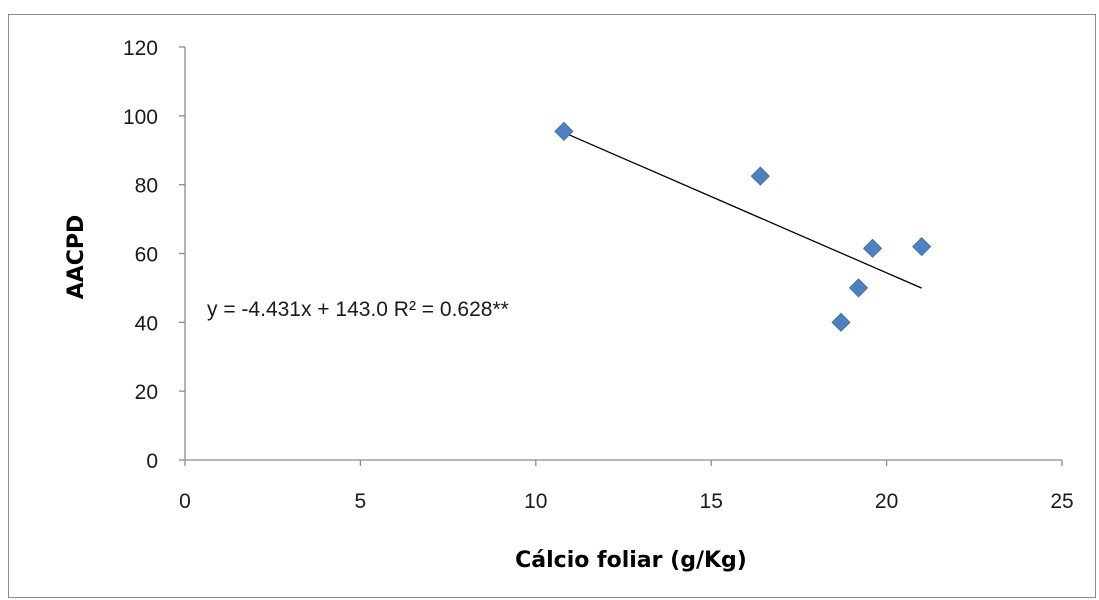 This screenshot has height=600, width=1099. What do you see at coordinates (185, 501) in the screenshot?
I see `x-tick-label: 0` at bounding box center [185, 501].